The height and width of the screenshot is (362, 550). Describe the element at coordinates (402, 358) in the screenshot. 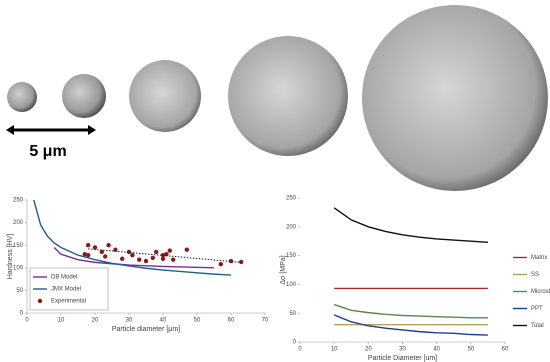

I see `x-axis-label: Particle Diameter [um]` at that location.